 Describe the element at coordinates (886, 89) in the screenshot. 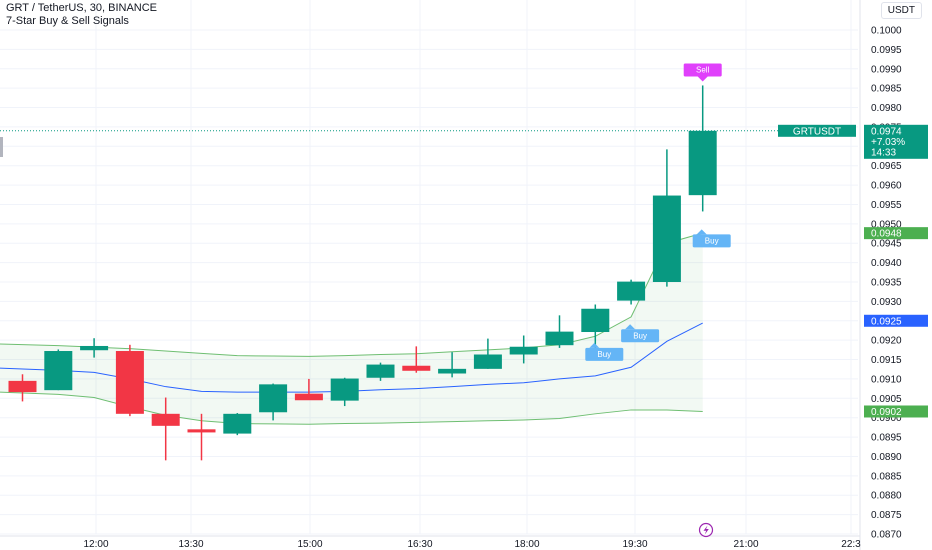

I see `y-tick-label: 0.0985` at that location.